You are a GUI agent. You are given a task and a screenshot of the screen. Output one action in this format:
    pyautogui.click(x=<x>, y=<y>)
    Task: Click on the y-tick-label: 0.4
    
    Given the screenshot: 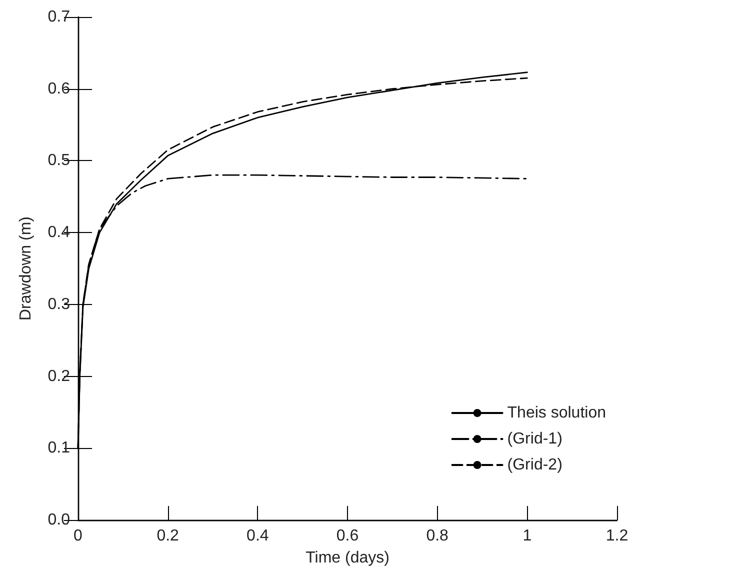 What is the action you would take?
    pyautogui.click(x=59, y=233)
    